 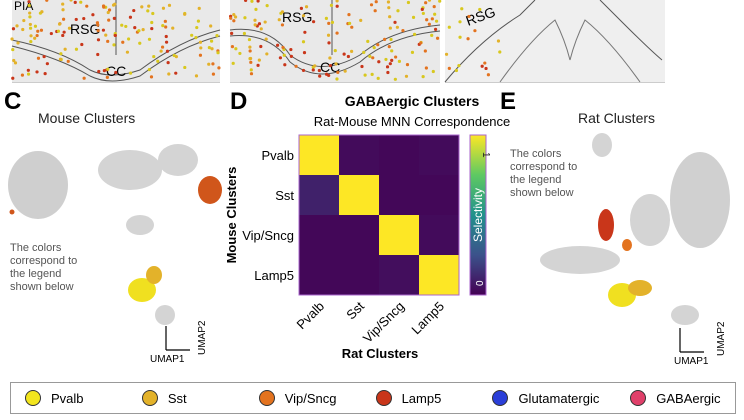 What do you see at coordinates (311, 316) in the screenshot?
I see `x-tick-label: Pvalb` at bounding box center [311, 316].